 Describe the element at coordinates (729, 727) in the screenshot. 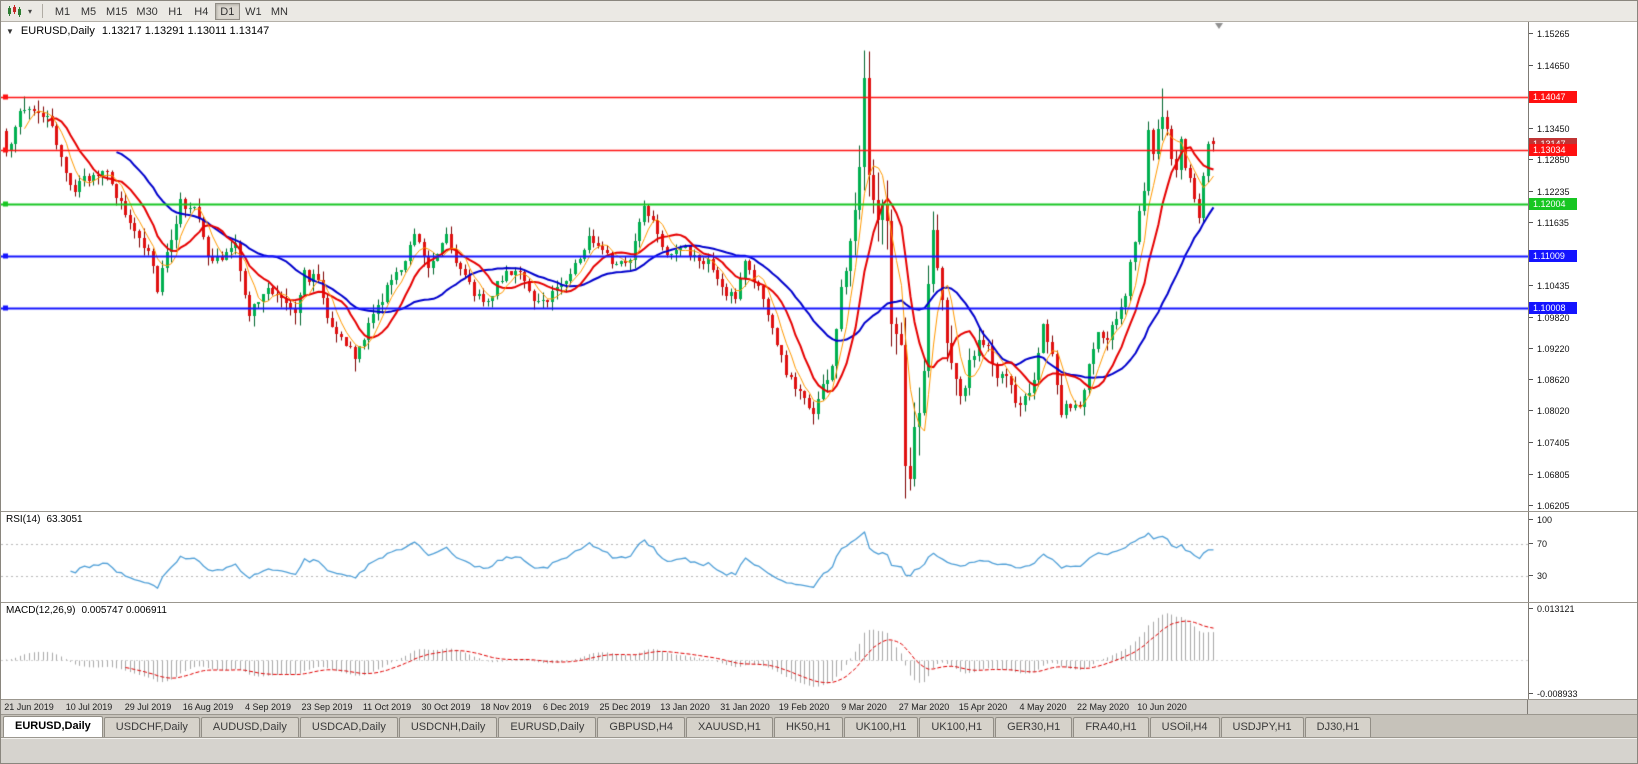

I see `chart-tab-8: XAUUSD,H1` at that location.